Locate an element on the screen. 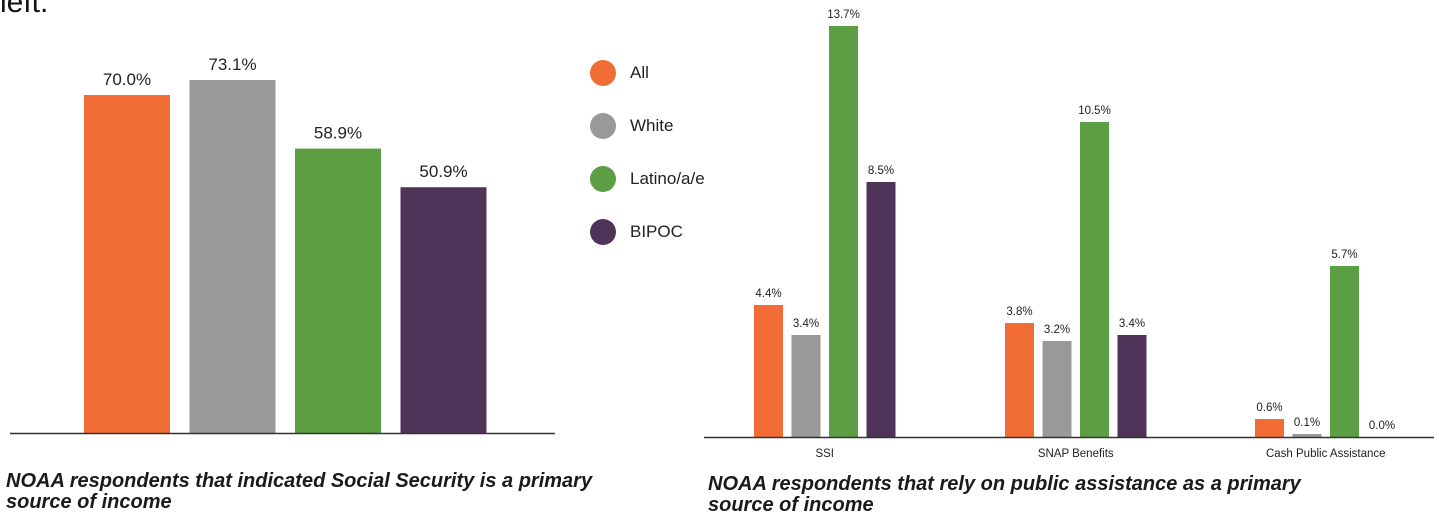 This screenshot has height=521, width=1439. data-label-cash-public-assistance-bipoc: 0.0% is located at coordinates (1382, 426).